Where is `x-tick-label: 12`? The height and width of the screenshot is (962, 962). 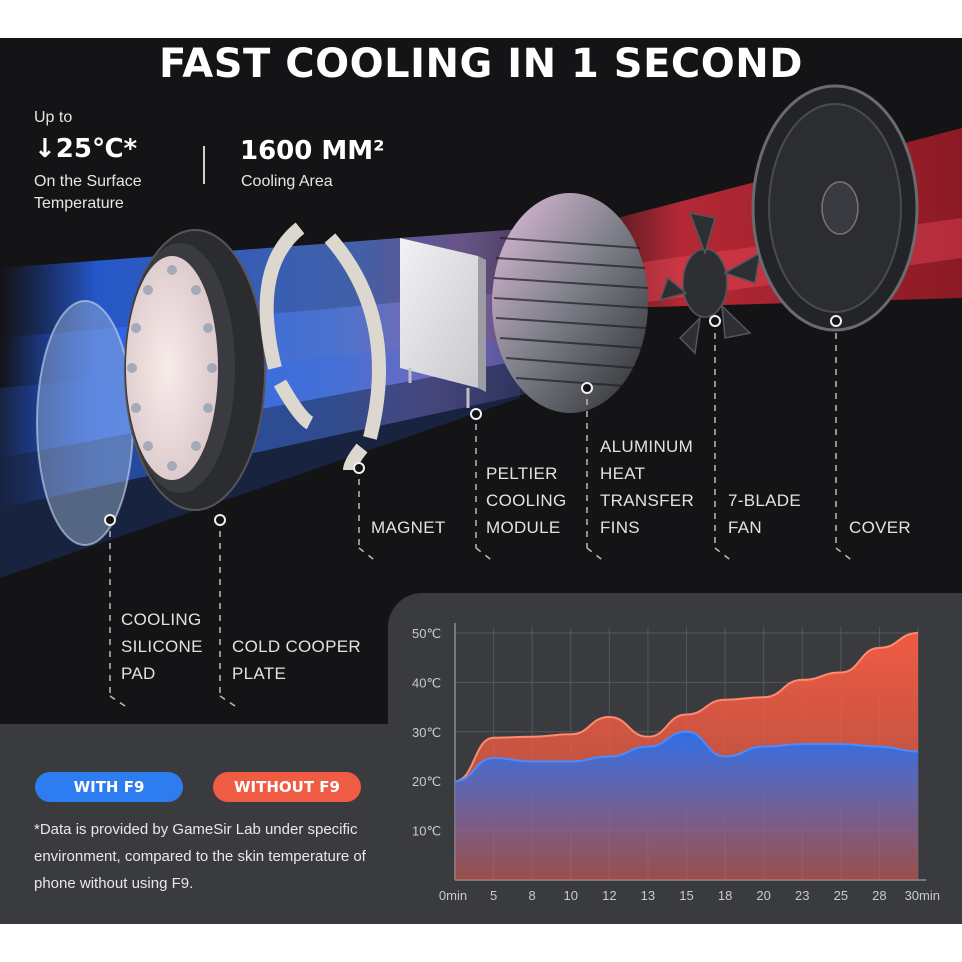
x-tick-label: 12 is located at coordinates (609, 895).